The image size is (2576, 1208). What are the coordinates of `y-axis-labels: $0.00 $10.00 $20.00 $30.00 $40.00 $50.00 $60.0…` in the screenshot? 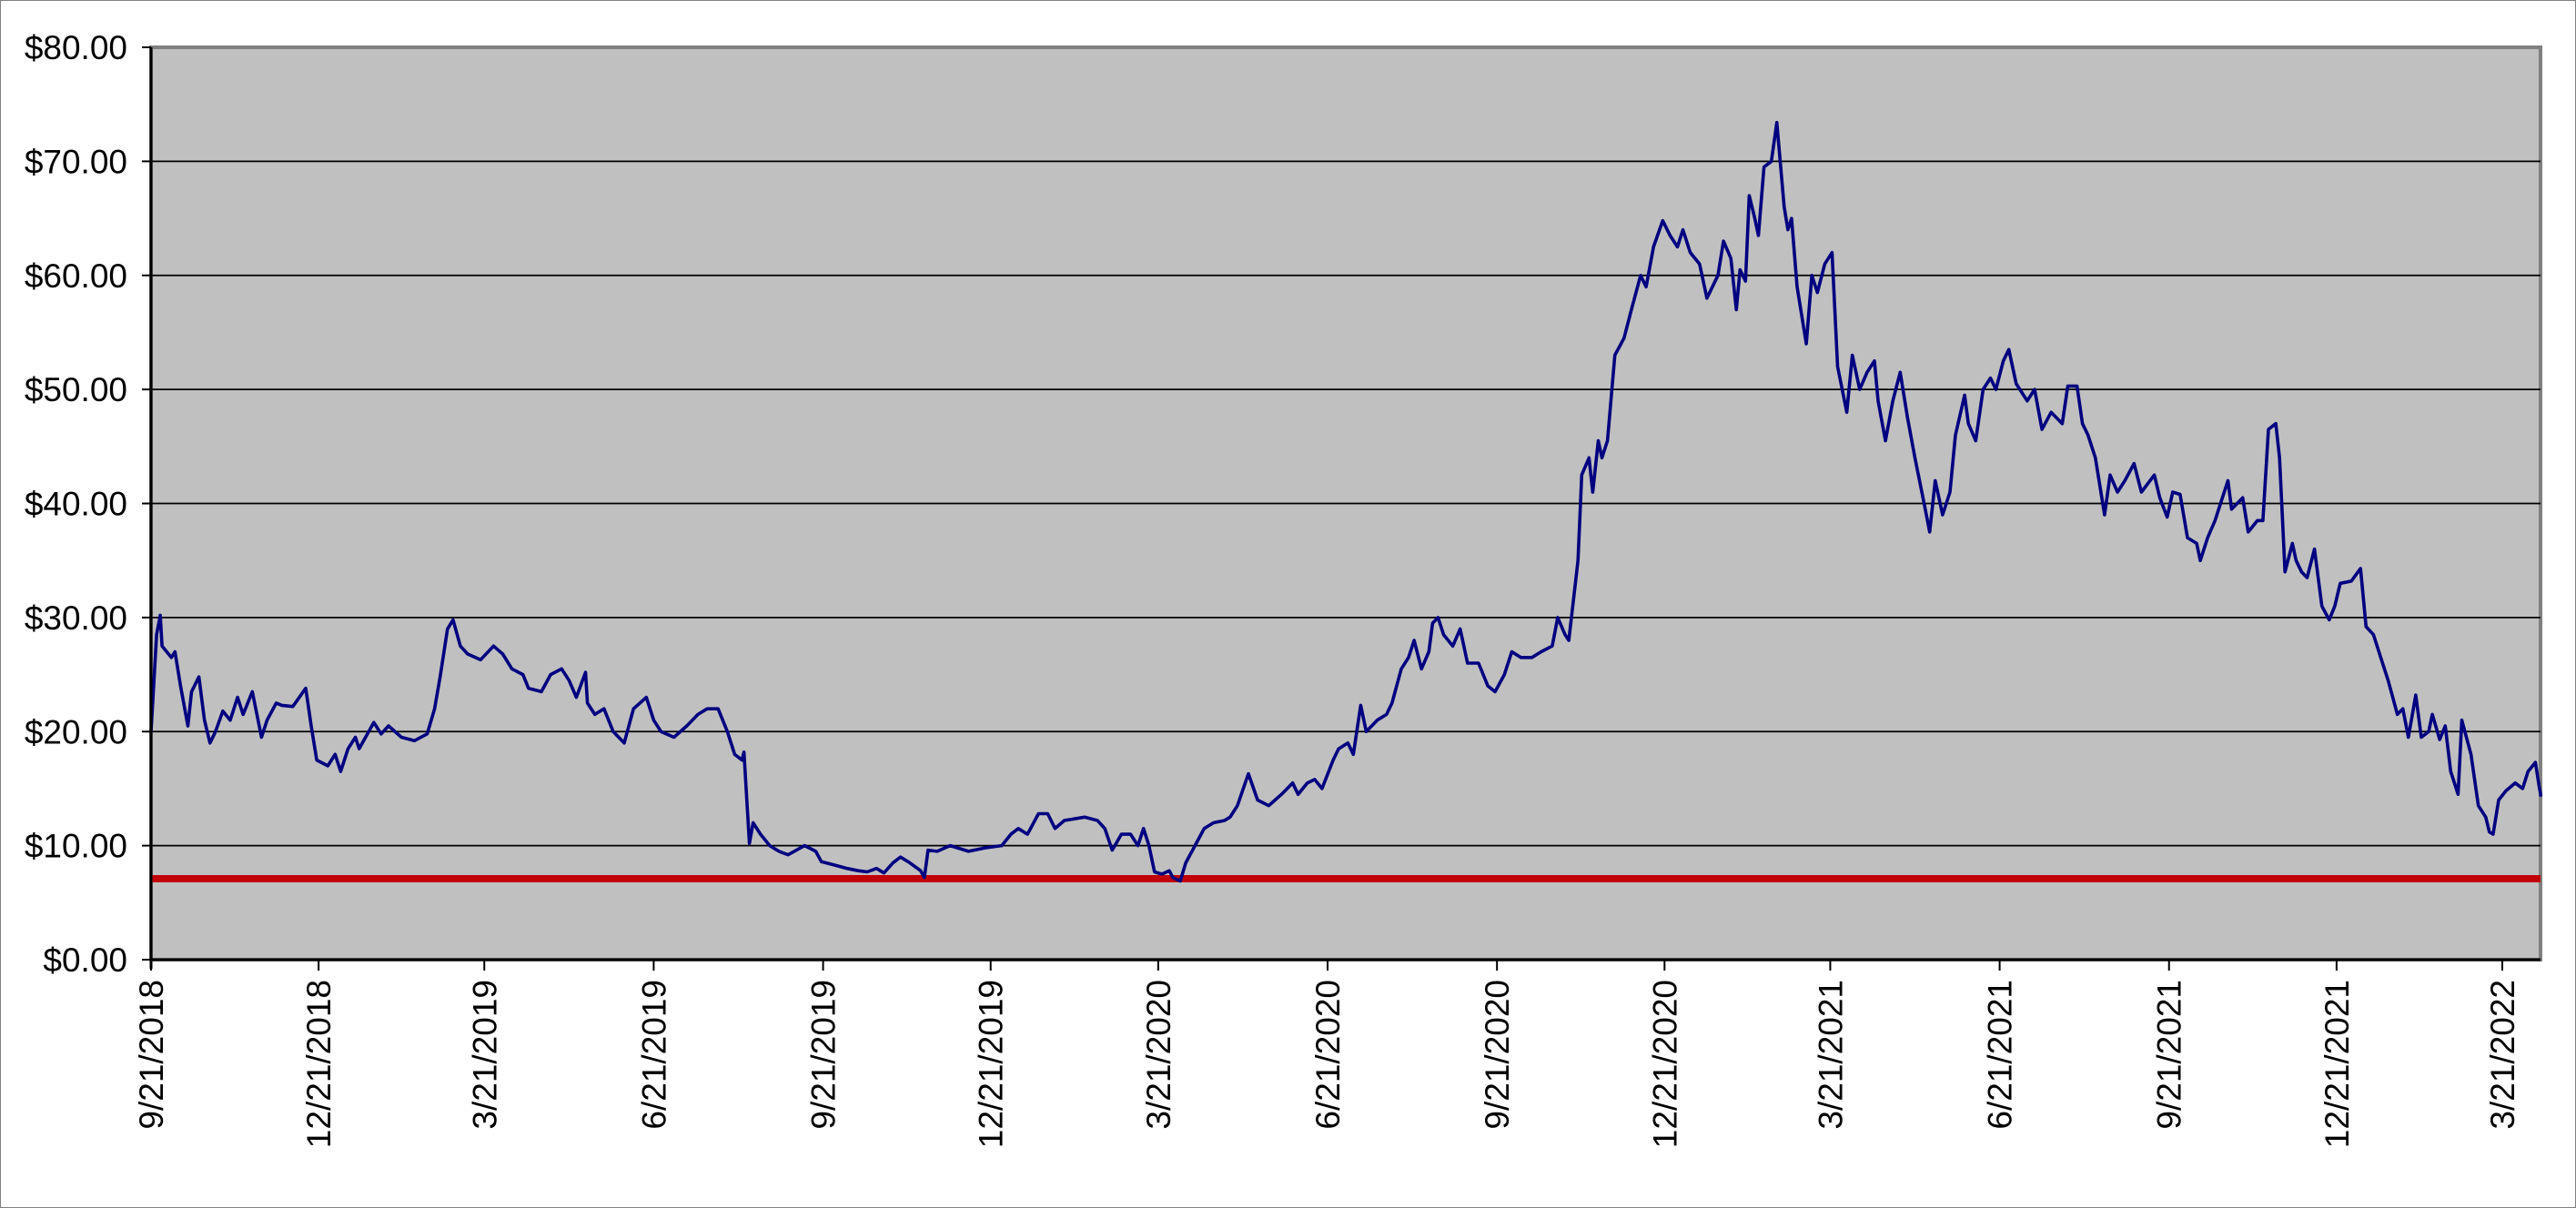 It's located at (76, 504).